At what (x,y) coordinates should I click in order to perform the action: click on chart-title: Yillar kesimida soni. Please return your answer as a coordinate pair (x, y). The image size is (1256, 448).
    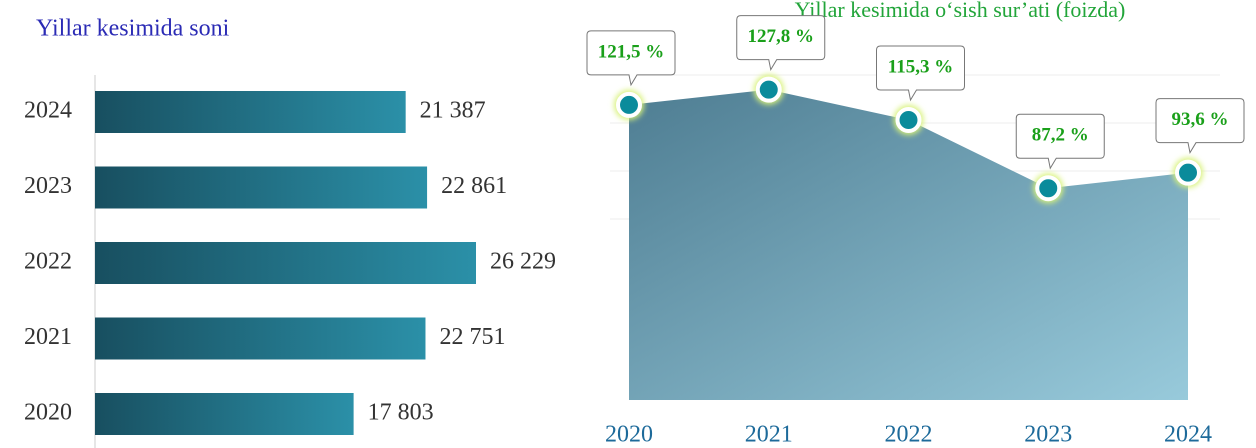
    Looking at the image, I should click on (133, 29).